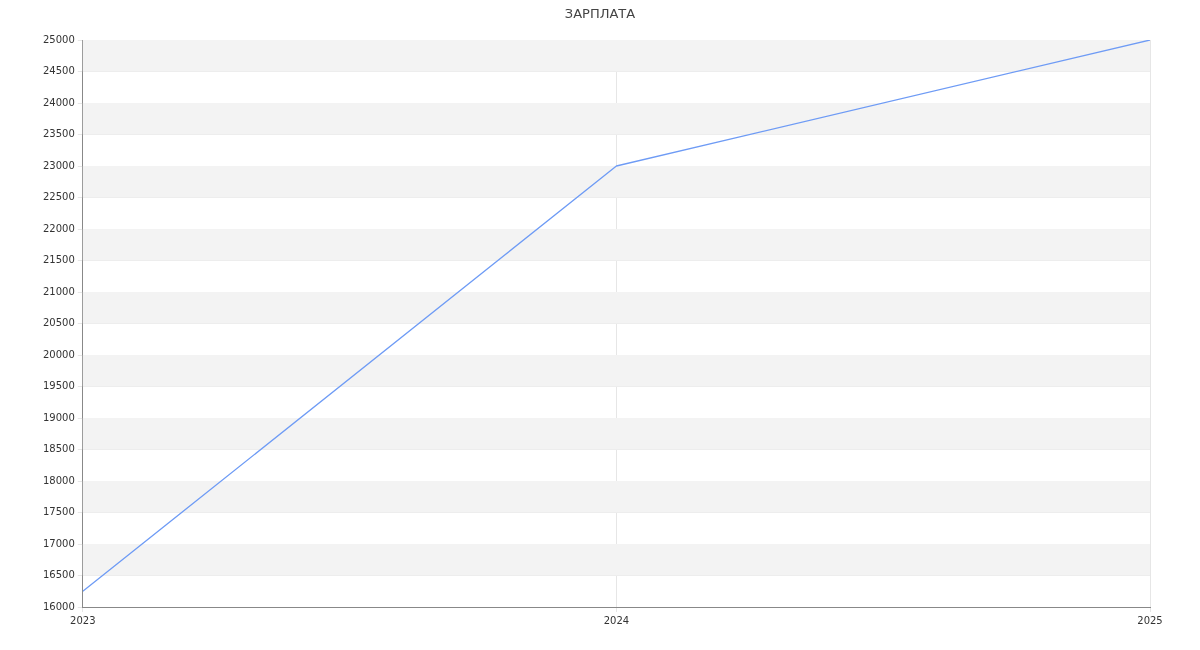 The width and height of the screenshot is (1200, 650). What do you see at coordinates (59, 449) in the screenshot?
I see `y-tick-label: 18500` at bounding box center [59, 449].